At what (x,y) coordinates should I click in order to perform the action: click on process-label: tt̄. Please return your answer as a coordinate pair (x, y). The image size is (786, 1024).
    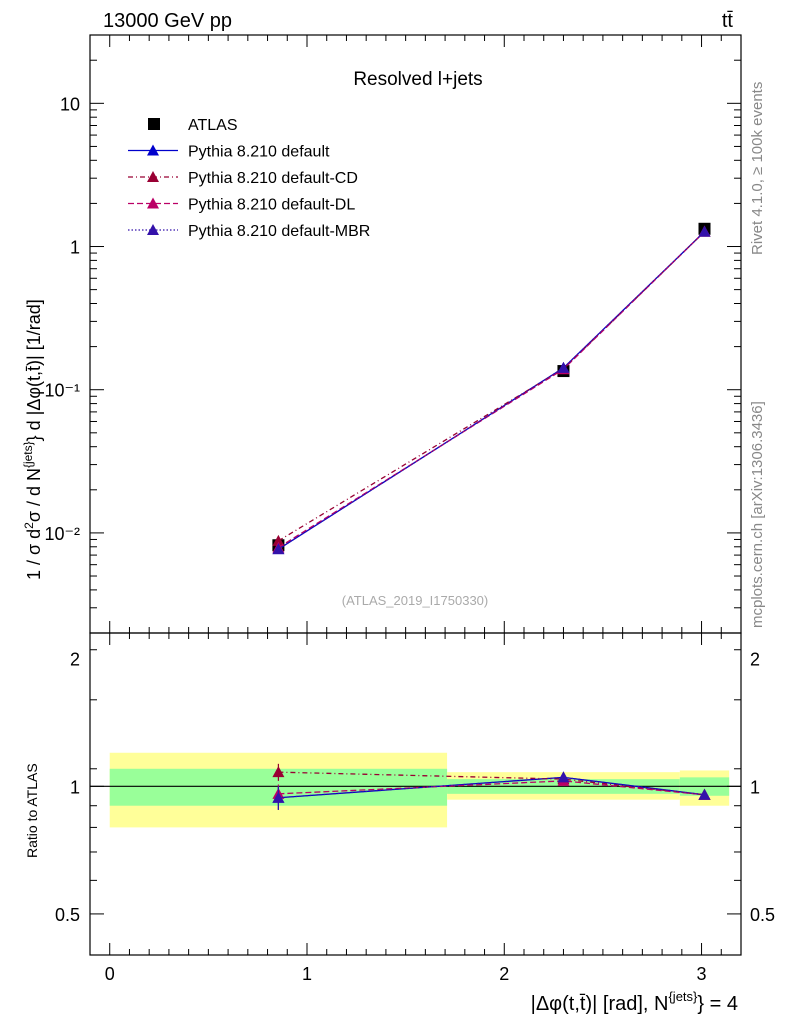
    Looking at the image, I should click on (728, 21).